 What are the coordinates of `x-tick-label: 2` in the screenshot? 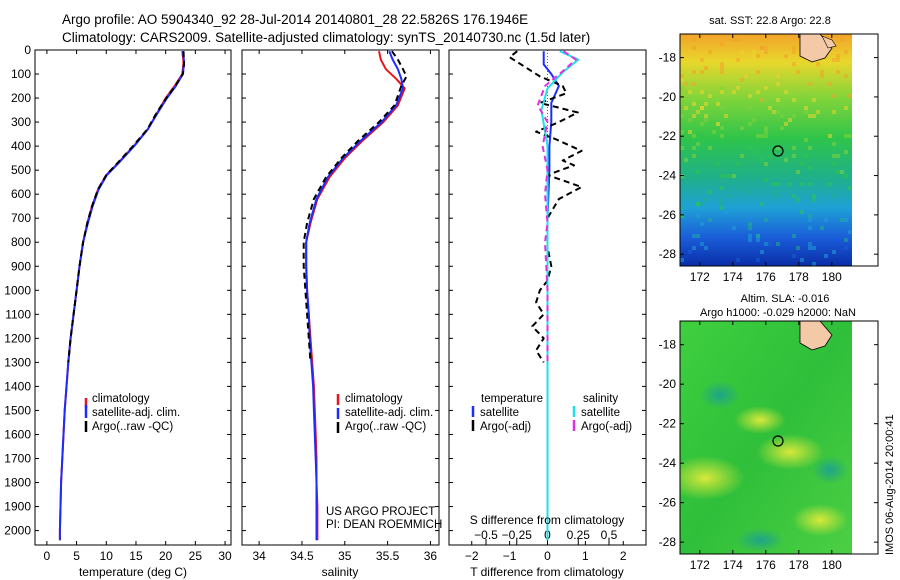 It's located at (623, 556).